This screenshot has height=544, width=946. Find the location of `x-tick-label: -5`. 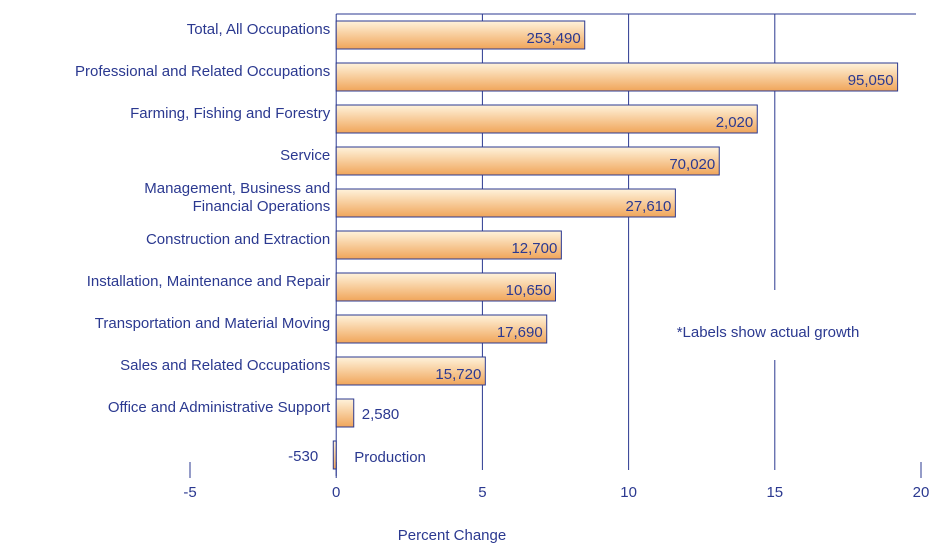

x-tick-label: -5 is located at coordinates (189, 492).